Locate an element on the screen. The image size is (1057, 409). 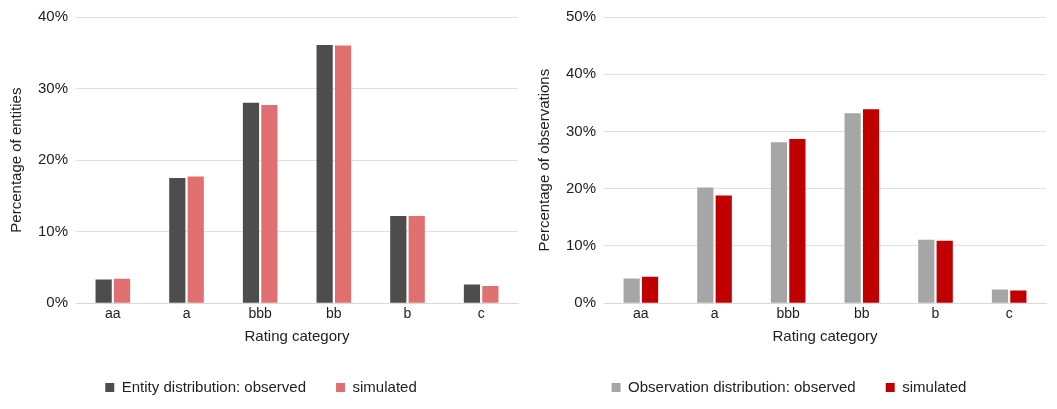
y-axis-title: Percentage of observations is located at coordinates (544, 160).